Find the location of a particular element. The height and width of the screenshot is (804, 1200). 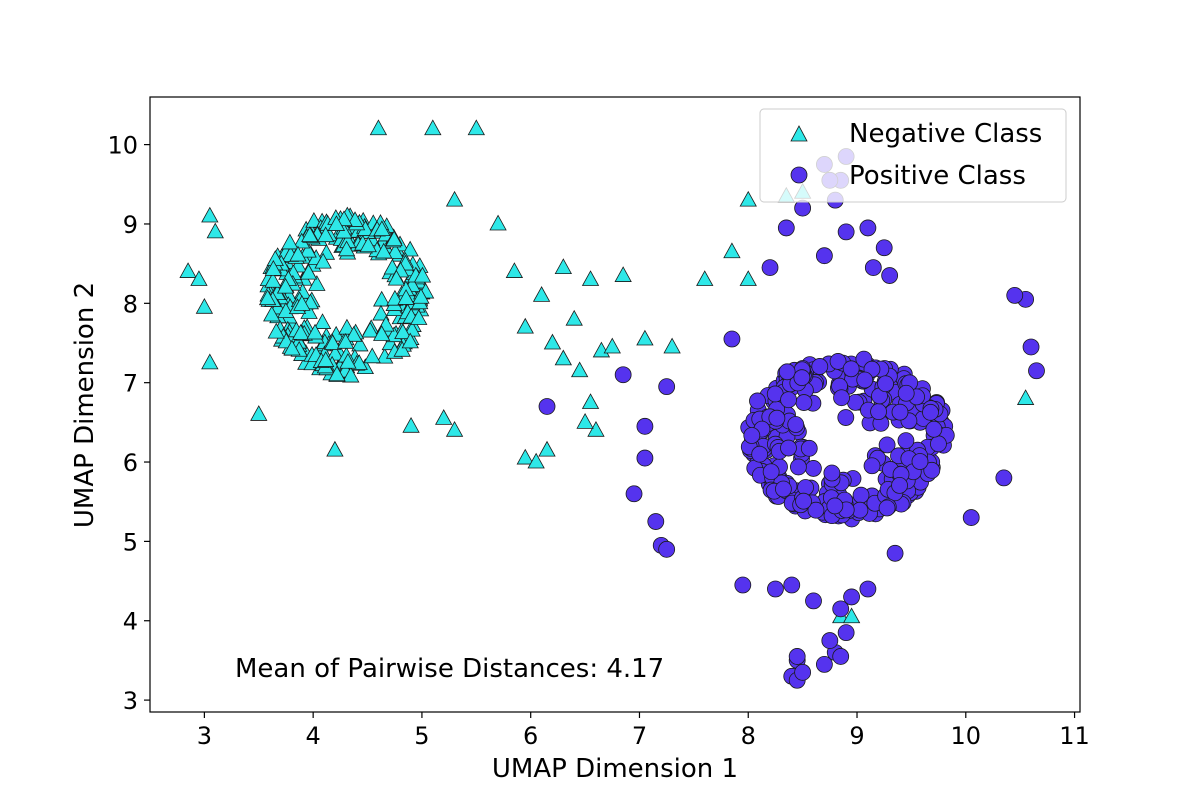

legend: Negative Class Positive Class is located at coordinates (913, 155).